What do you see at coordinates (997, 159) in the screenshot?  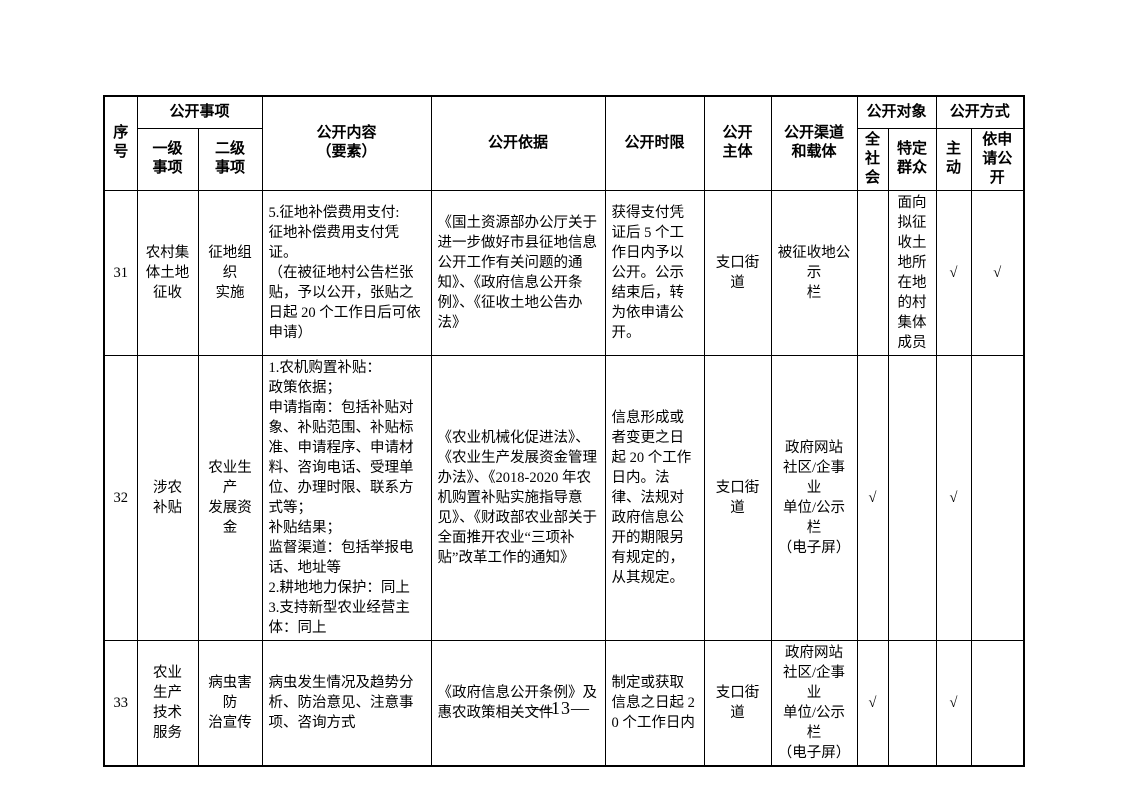 I see `header-upon-request: 依申 请公 开` at bounding box center [997, 159].